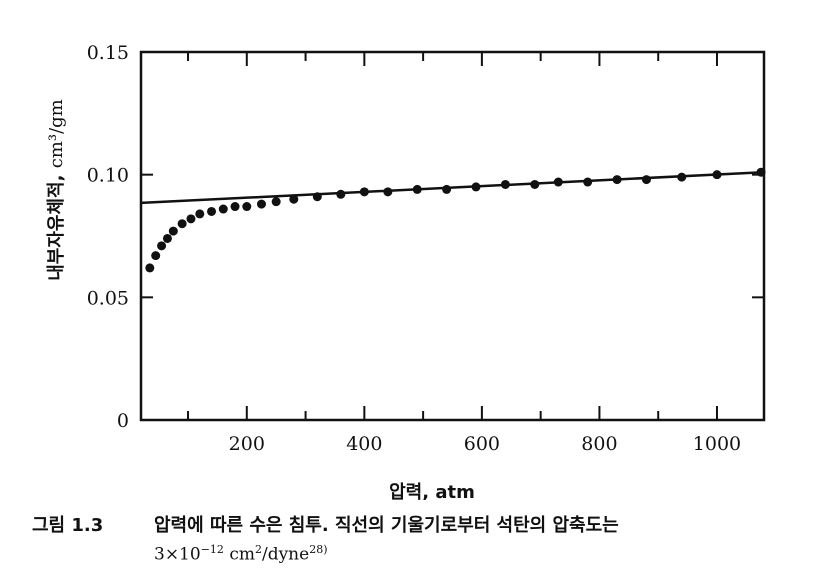  I want to click on caption-line-2: 3×10−12 cm2/dyne28), so click(429, 552).